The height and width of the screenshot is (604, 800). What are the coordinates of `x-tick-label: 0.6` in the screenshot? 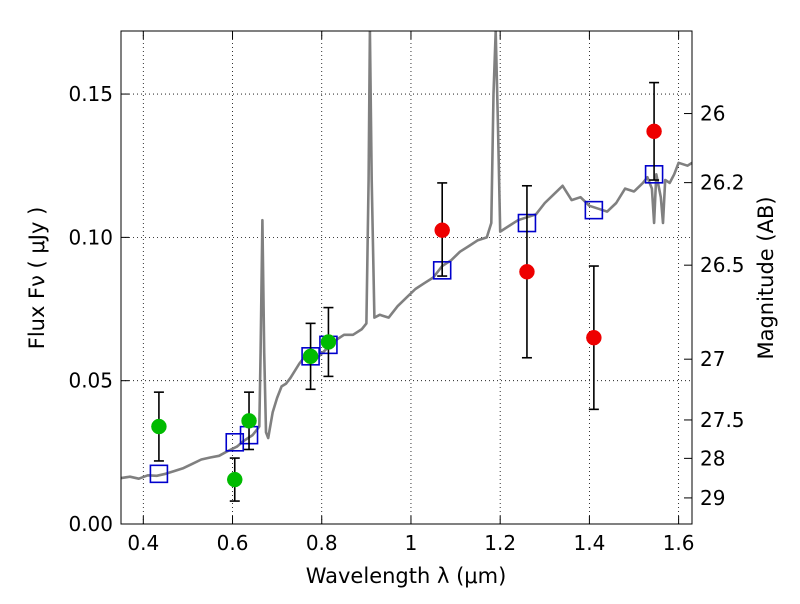 It's located at (233, 543).